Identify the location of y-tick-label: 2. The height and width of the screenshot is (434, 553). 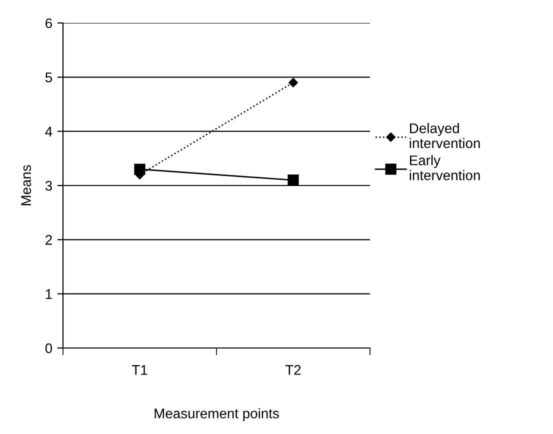
(49, 240).